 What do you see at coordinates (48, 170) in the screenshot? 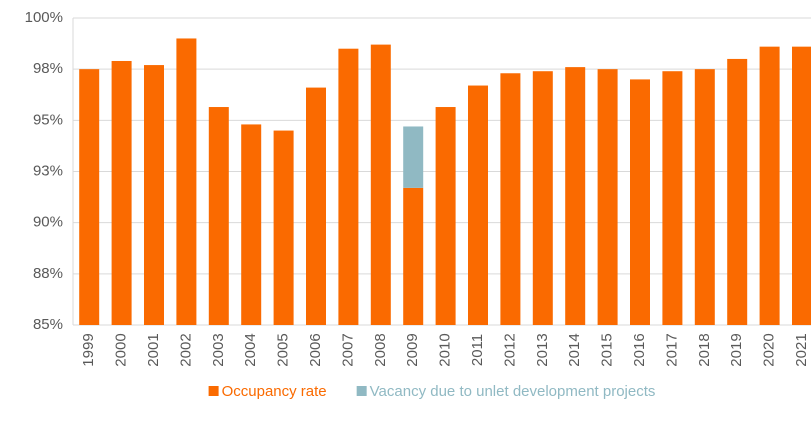
I see `y-tick-label: 93%` at bounding box center [48, 170].